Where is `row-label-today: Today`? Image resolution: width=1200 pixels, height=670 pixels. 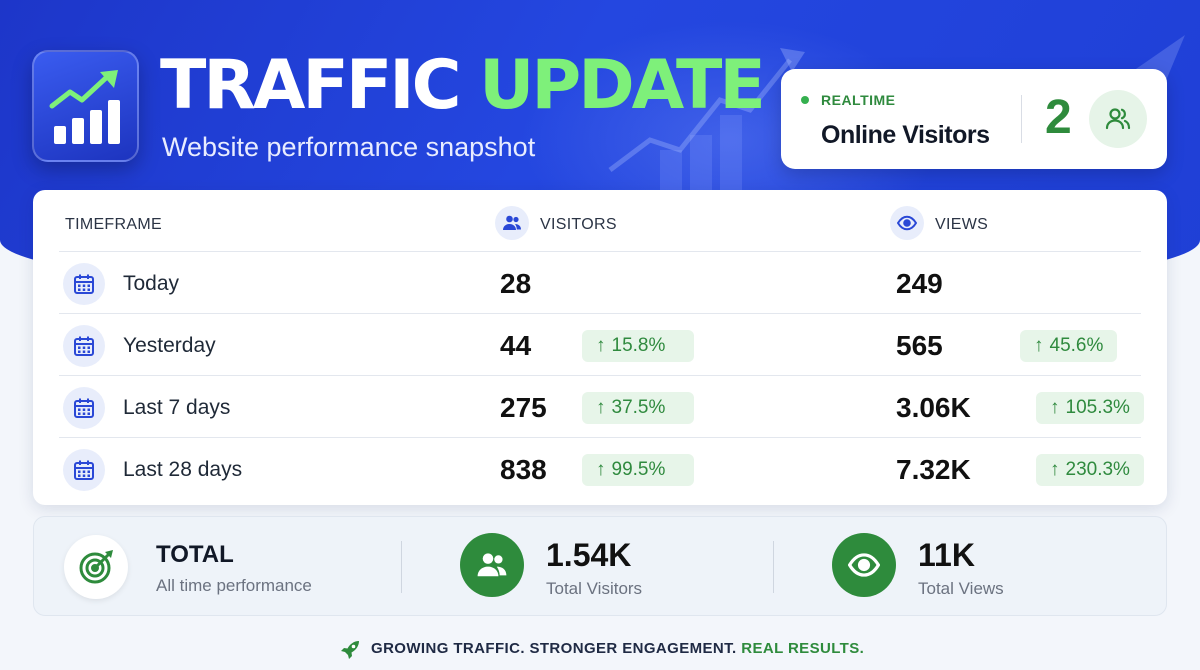 row-label-today: Today is located at coordinates (151, 283).